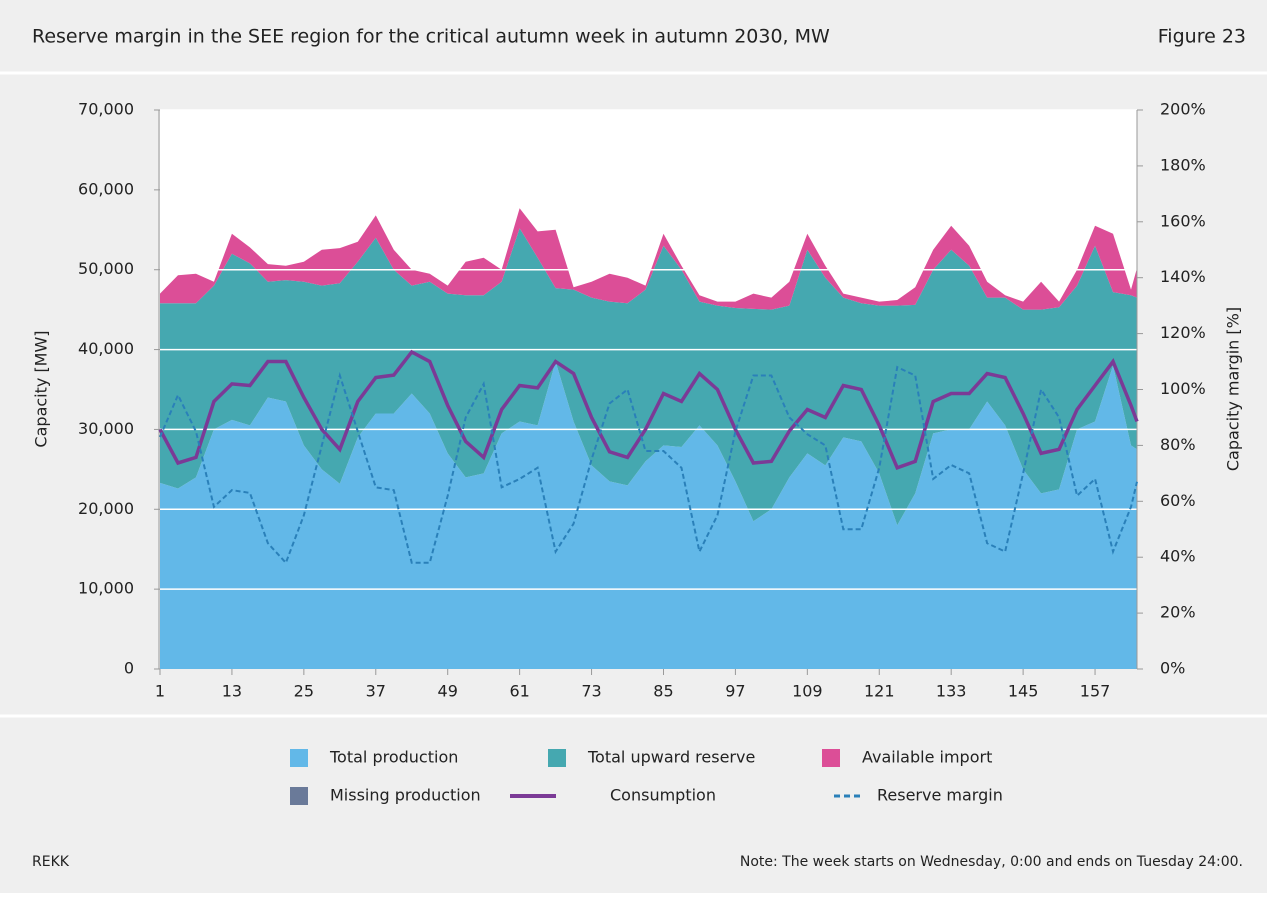  What do you see at coordinates (1178, 612) in the screenshot?
I see `y2-tick-label: 20%` at bounding box center [1178, 612].